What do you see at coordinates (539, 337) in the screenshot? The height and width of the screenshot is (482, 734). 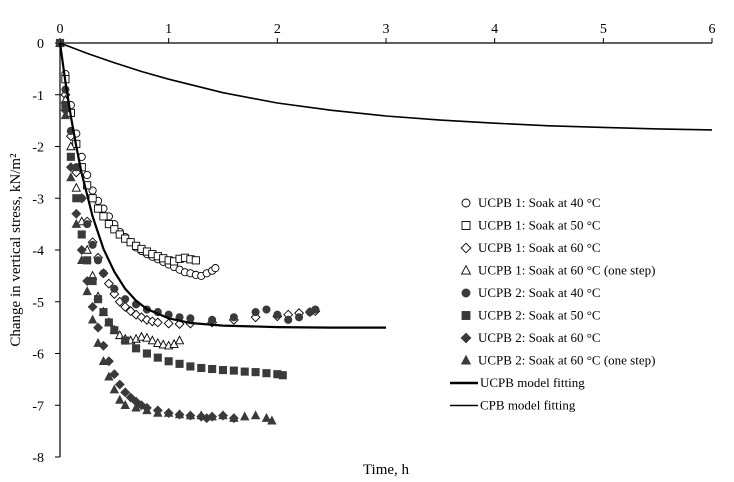 I see `legend-label-ucpb-2-soak-at-60-c: UCPB 2: Soak at 60 °C` at bounding box center [539, 337].